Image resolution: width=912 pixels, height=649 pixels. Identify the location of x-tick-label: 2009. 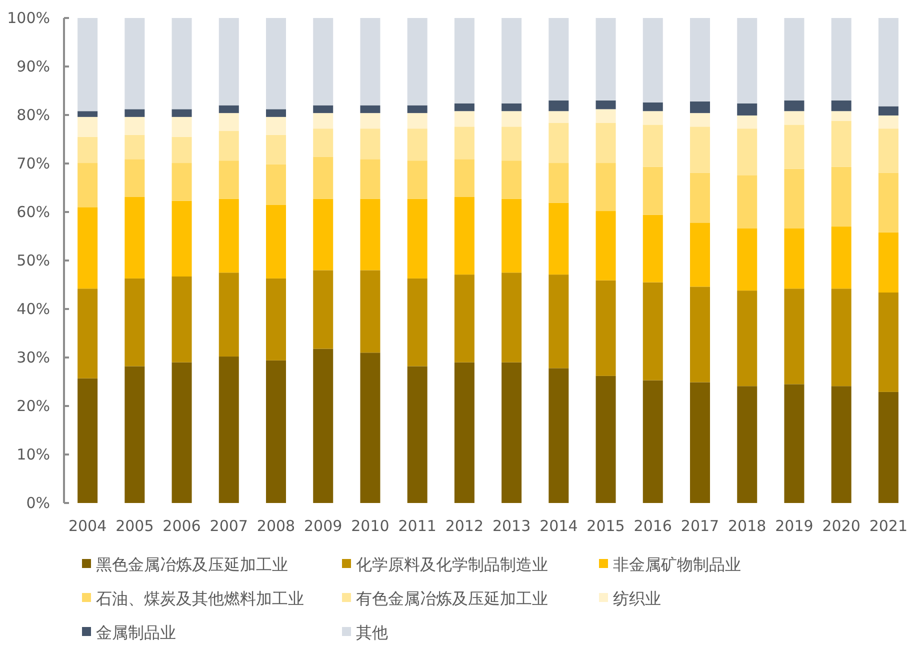
(323, 526).